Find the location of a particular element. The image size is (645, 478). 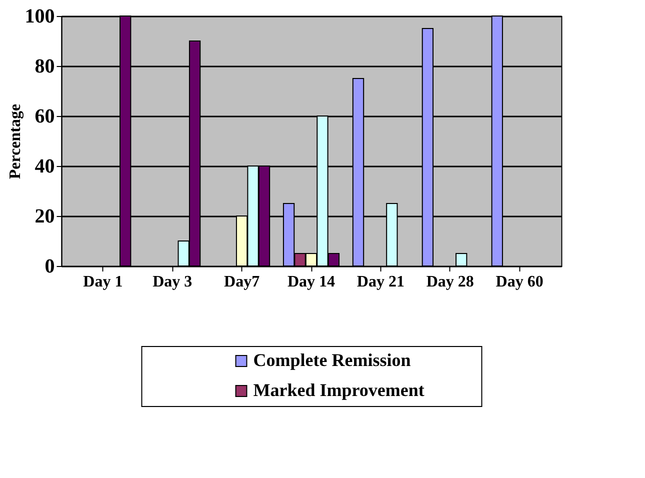

y-tick-label: 20 is located at coordinates (44, 217).